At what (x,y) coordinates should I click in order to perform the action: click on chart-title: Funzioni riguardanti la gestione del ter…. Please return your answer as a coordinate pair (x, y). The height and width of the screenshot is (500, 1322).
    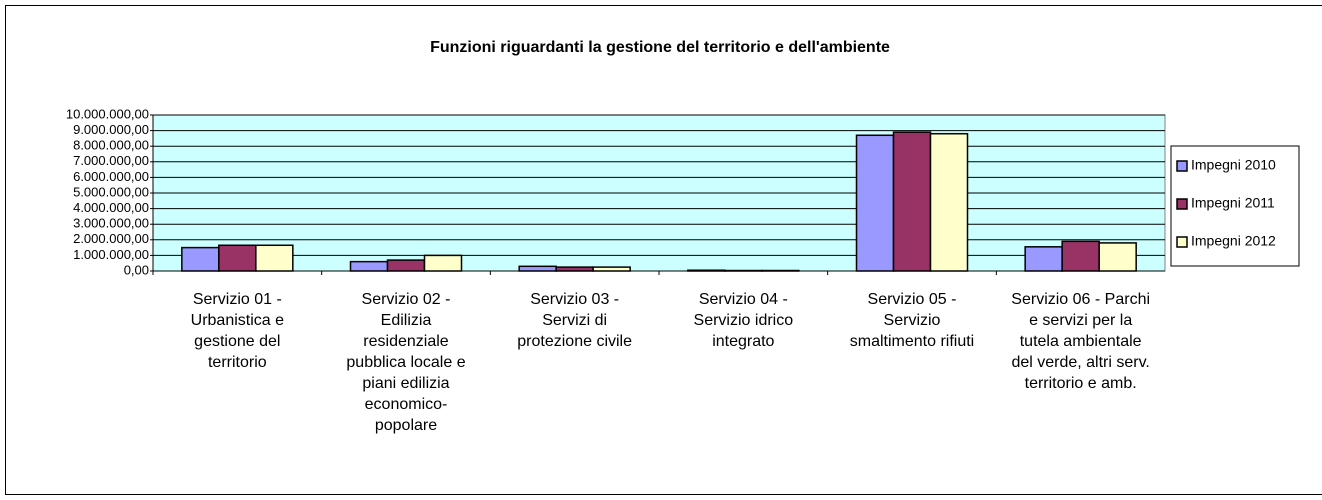
    Looking at the image, I should click on (660, 47).